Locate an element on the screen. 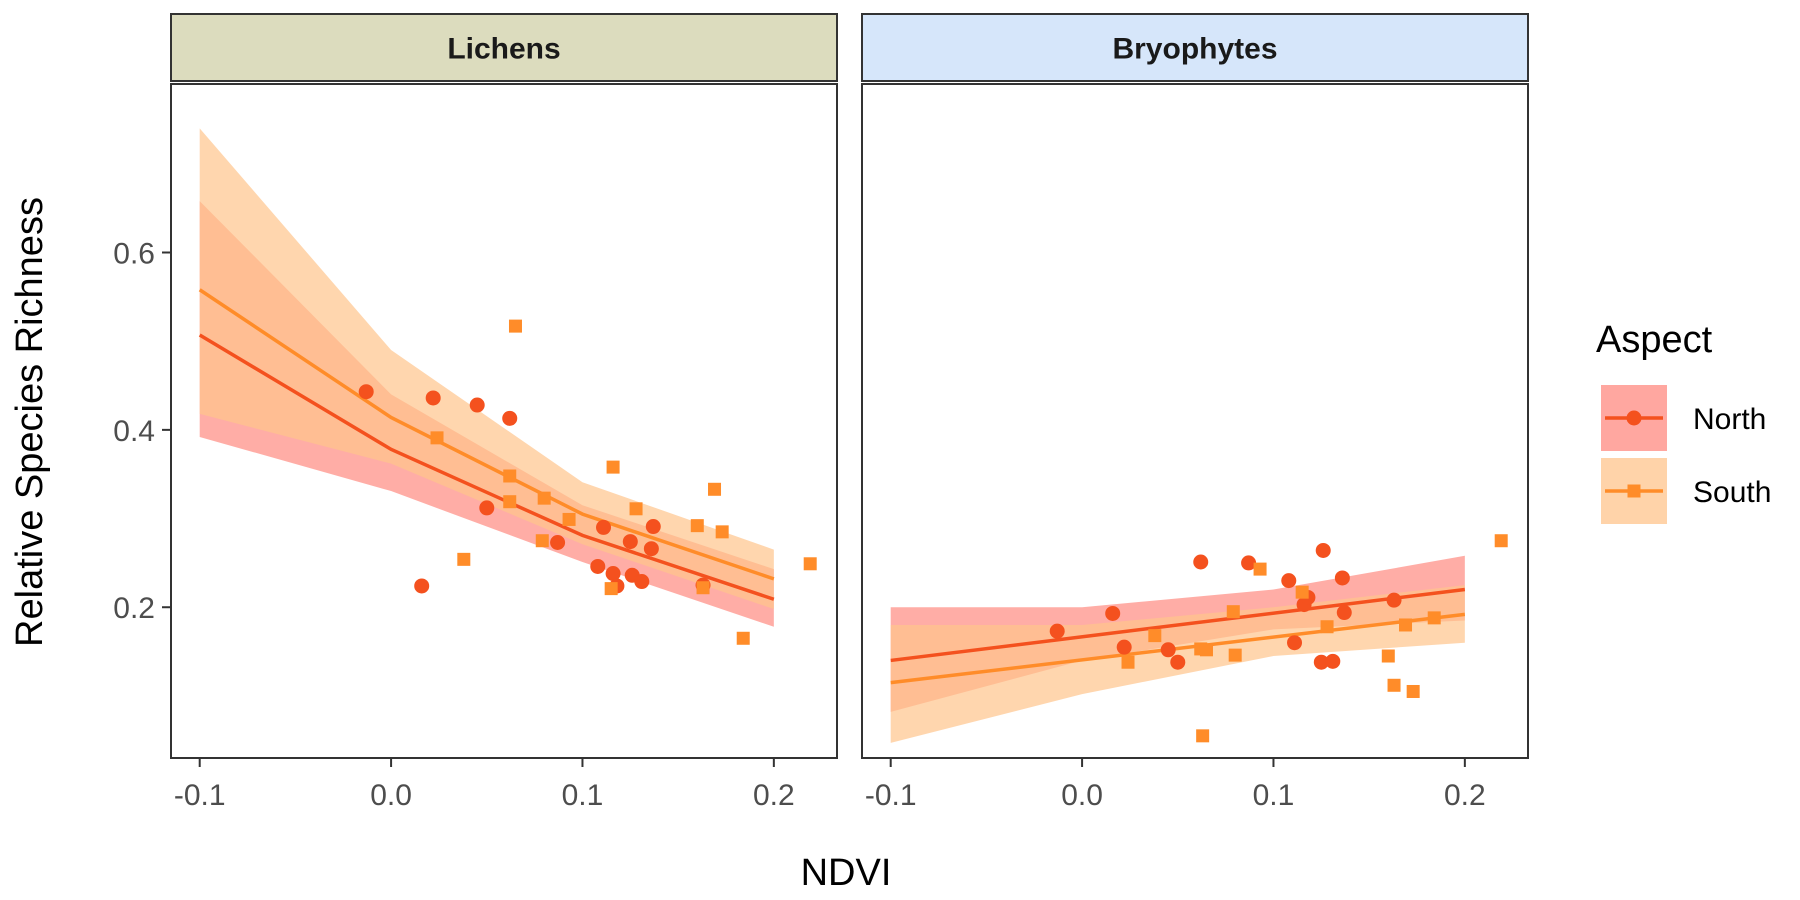  y-tick-label: 0.6 is located at coordinates (134, 254).